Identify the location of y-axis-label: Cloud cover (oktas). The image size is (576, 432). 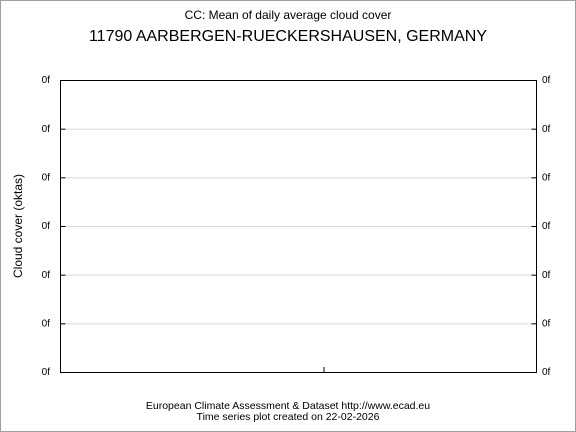
(18, 226).